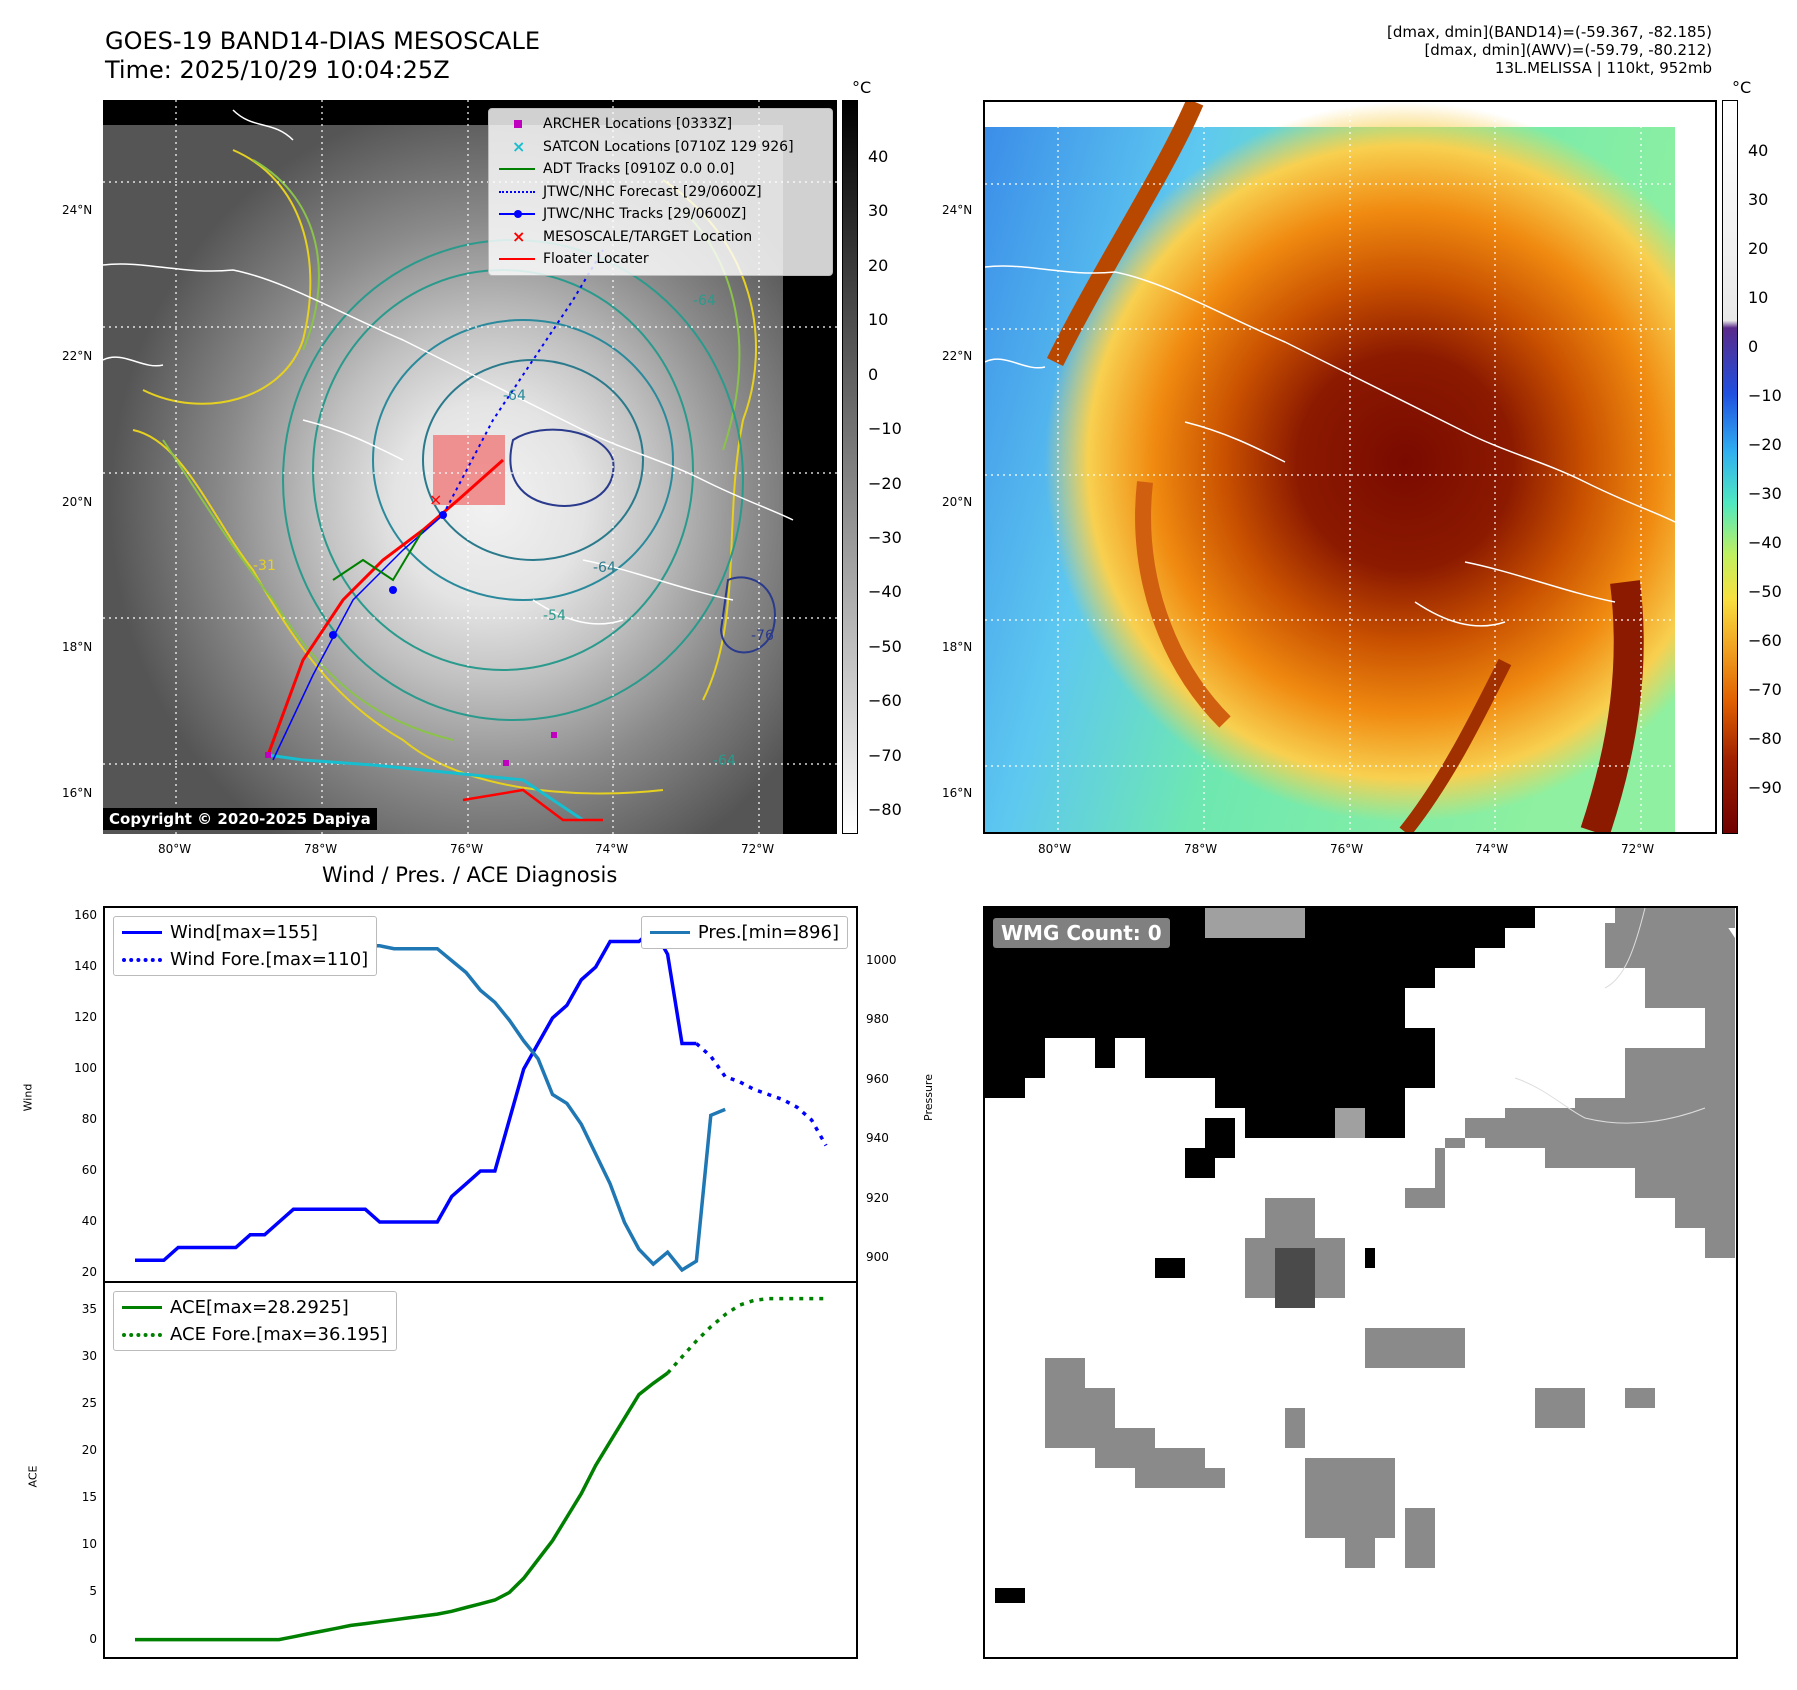  I want to click on left-axis-tick-label: 25, so click(89, 1403).